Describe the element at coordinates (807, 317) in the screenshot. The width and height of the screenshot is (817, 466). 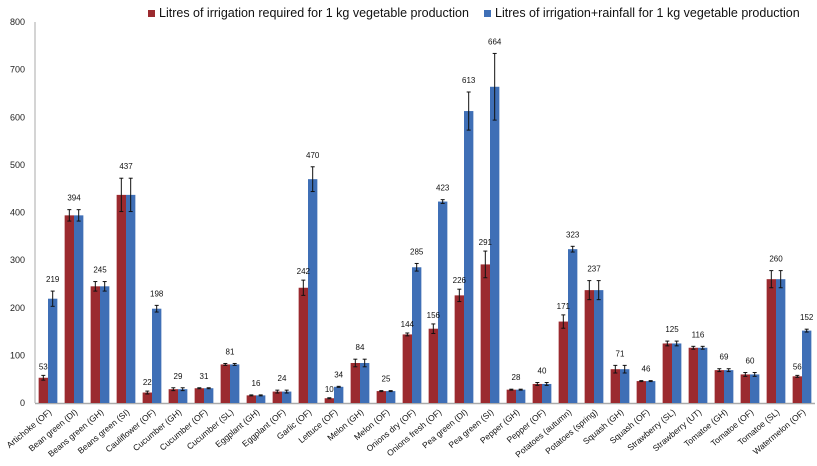
I see `data-label-irrigation-rainfall: 152` at that location.